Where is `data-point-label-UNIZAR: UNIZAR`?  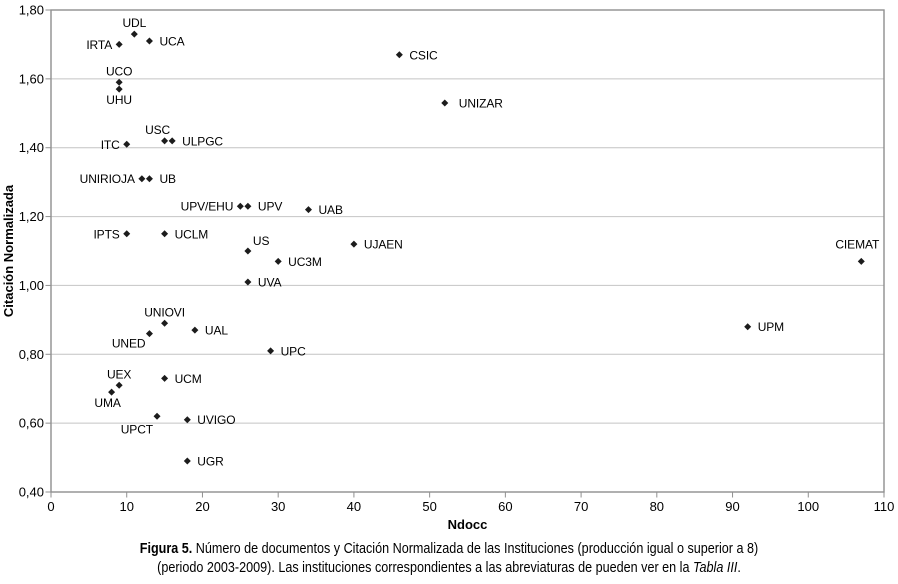 data-point-label-UNIZAR: UNIZAR is located at coordinates (481, 103).